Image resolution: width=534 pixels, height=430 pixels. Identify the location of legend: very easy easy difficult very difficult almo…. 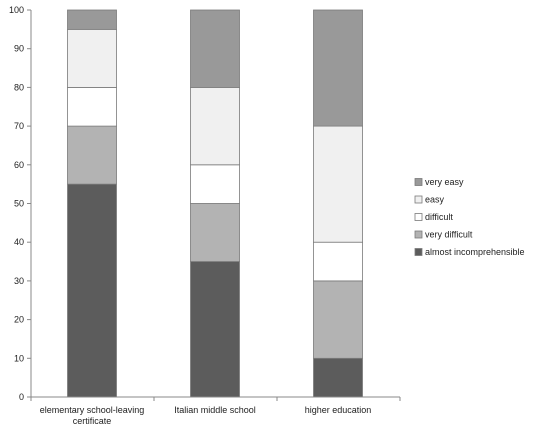
(469, 217).